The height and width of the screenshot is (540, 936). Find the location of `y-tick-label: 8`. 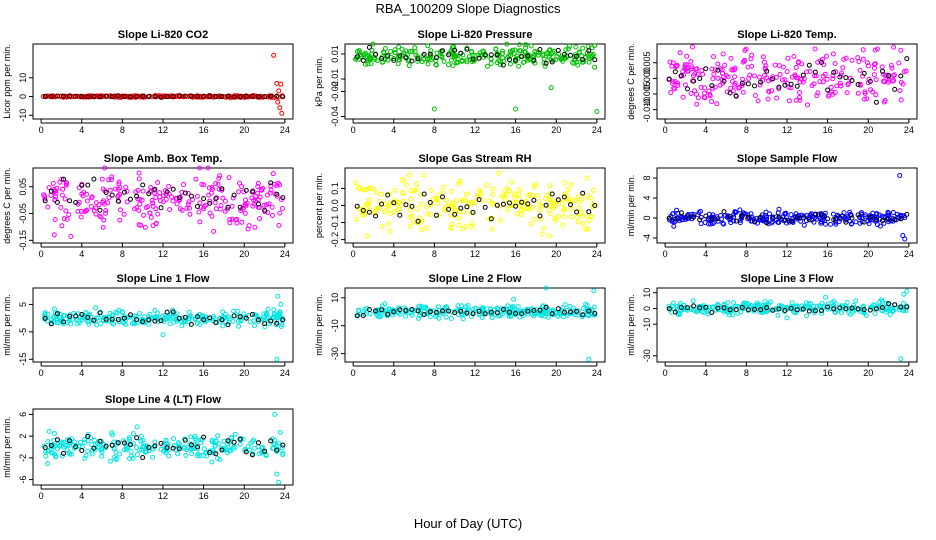

y-tick-label: 8 is located at coordinates (647, 177).